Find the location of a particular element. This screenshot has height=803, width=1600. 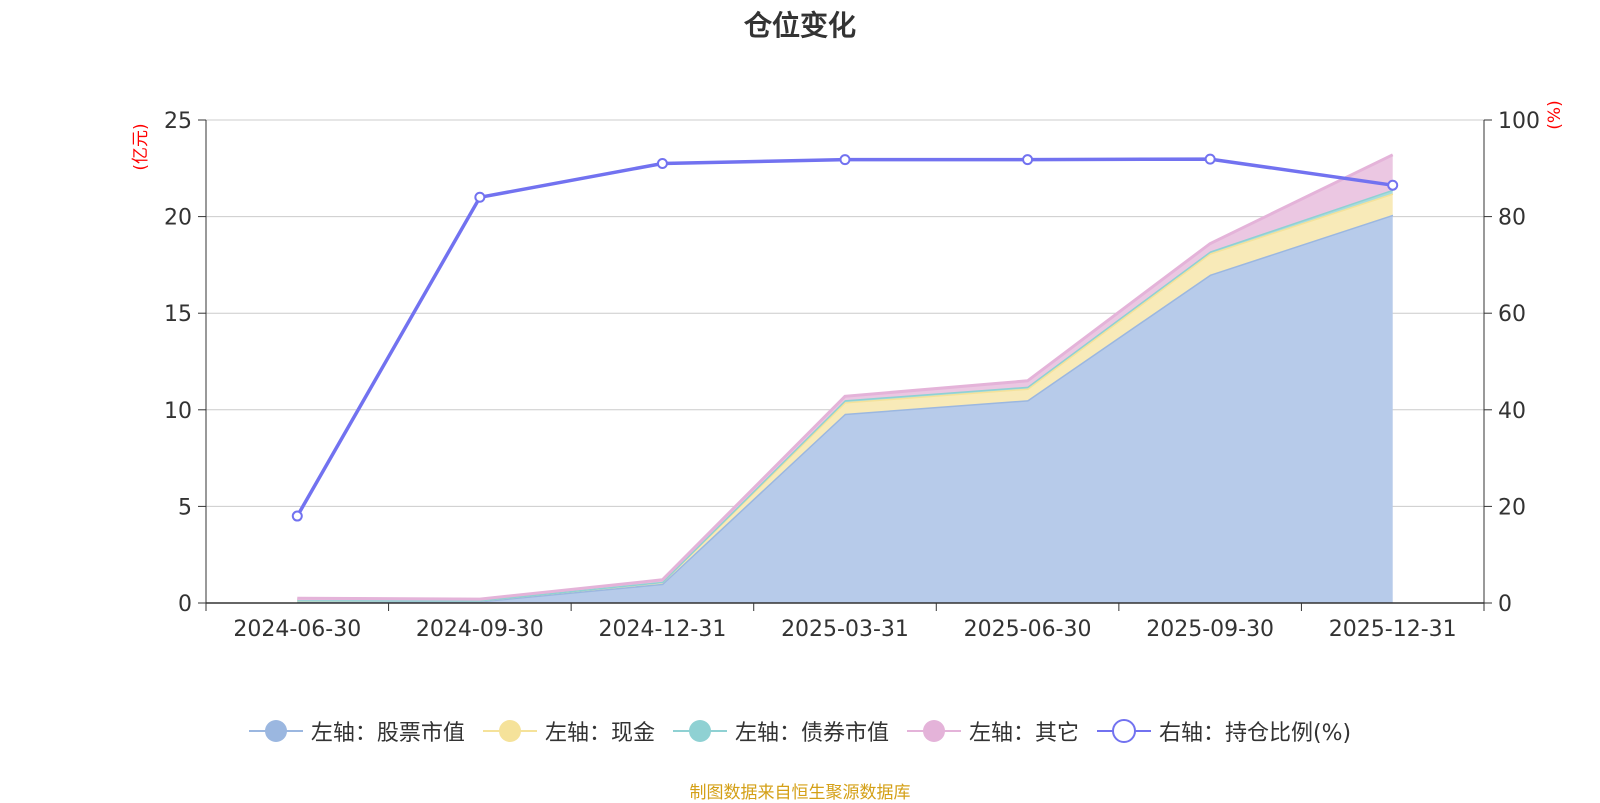

source-note: 制图数据来自恒生聚源数据库 is located at coordinates (800, 793).